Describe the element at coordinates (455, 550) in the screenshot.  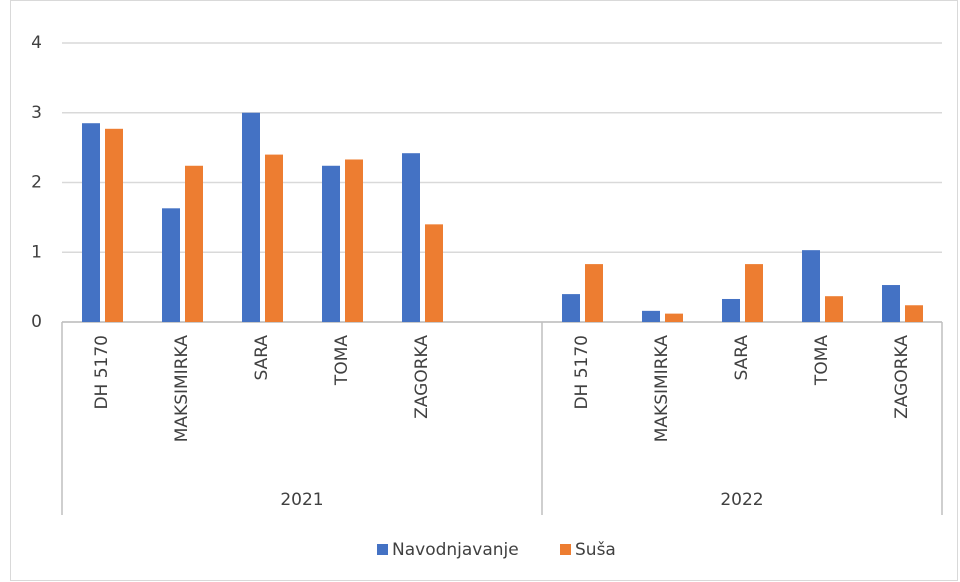
I see `legend-label: Navodnjavanje` at that location.